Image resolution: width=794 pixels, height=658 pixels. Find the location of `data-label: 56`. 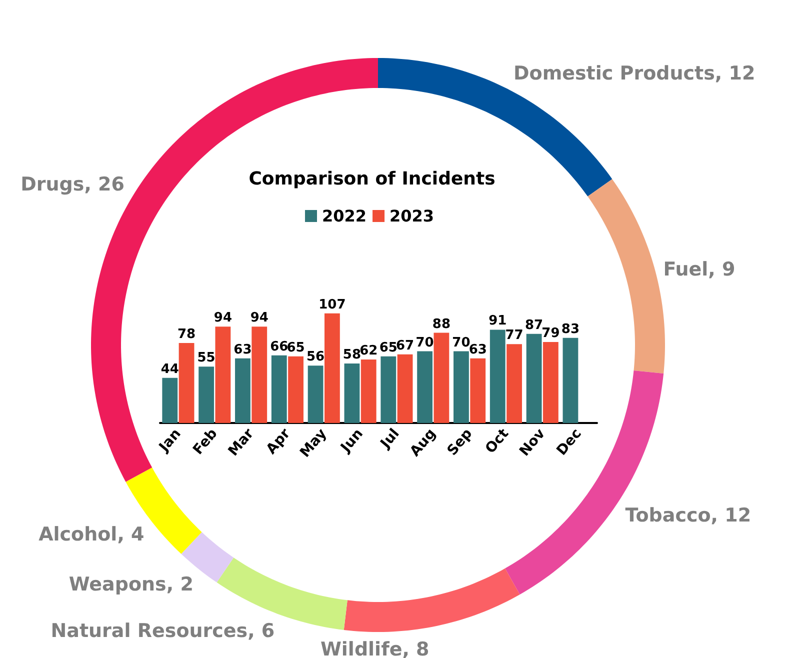

data-label: 56 is located at coordinates (315, 357).